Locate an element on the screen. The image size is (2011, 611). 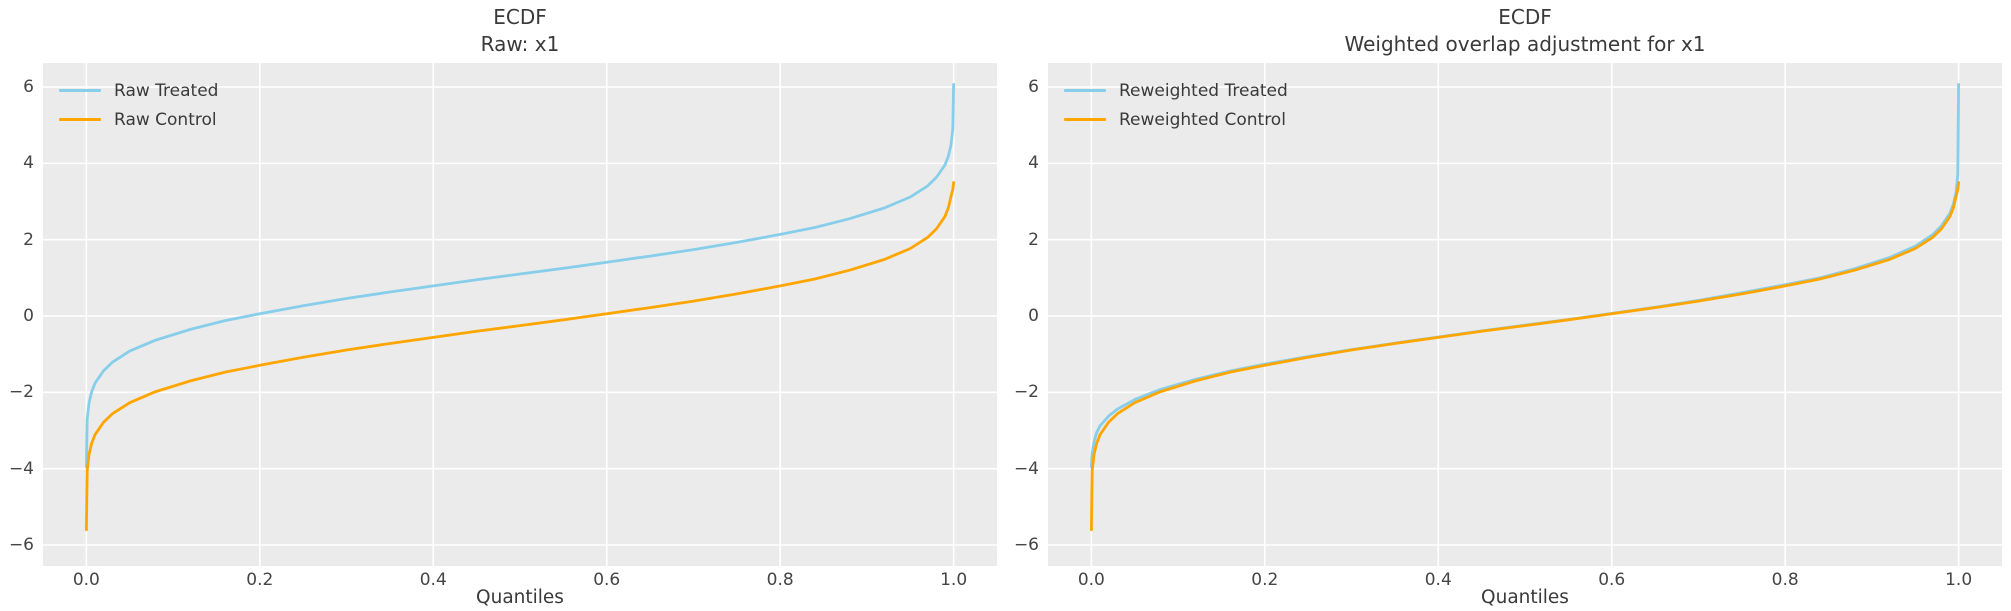
legend-item: Reweighted Control is located at coordinates (1176, 119).